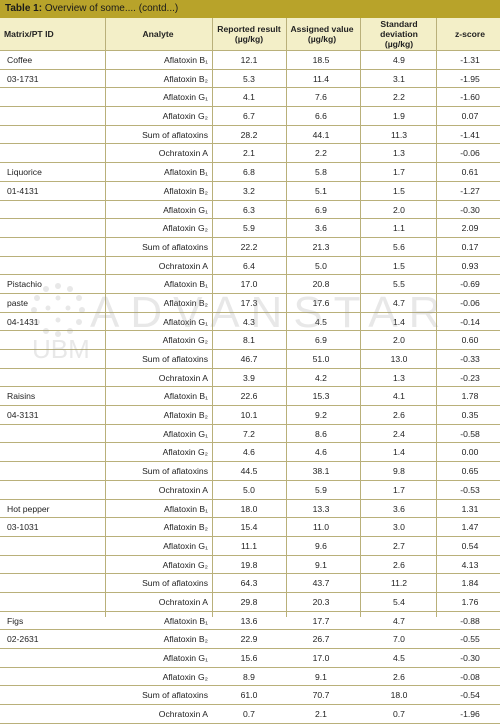 The width and height of the screenshot is (500, 724). Describe the element at coordinates (399, 377) in the screenshot. I see `cell-sd: 1.3` at that location.